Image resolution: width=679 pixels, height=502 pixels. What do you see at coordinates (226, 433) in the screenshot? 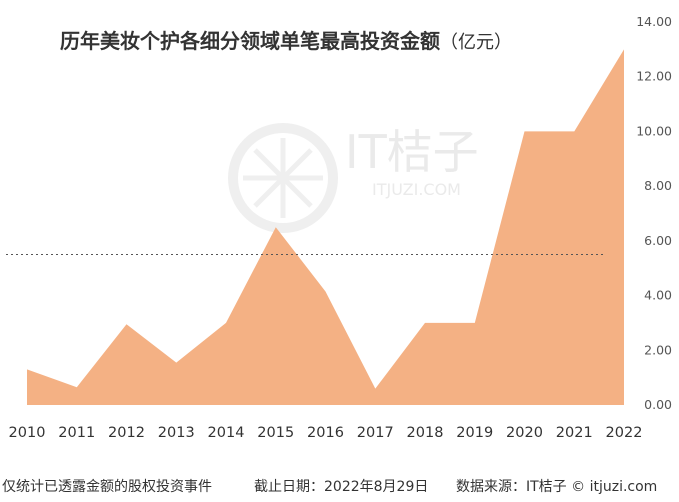
I see `x-tick-label: 2014` at bounding box center [226, 433].